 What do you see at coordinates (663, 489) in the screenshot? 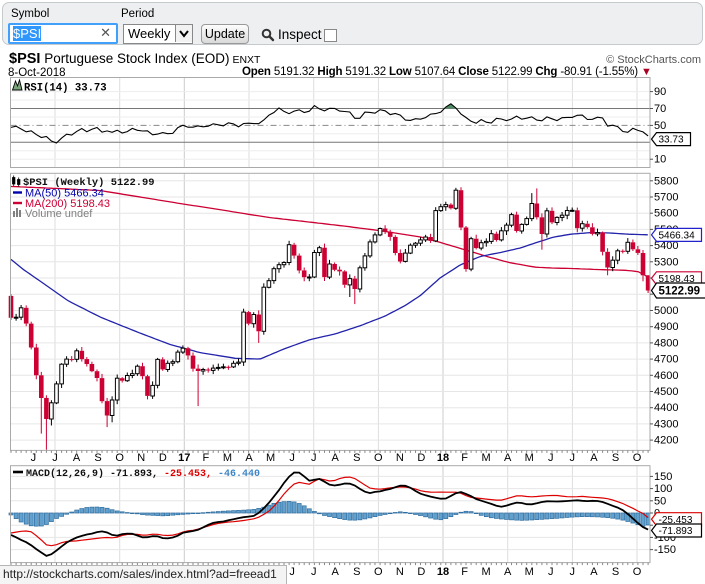
I see `svg-text: 100` at bounding box center [663, 489].